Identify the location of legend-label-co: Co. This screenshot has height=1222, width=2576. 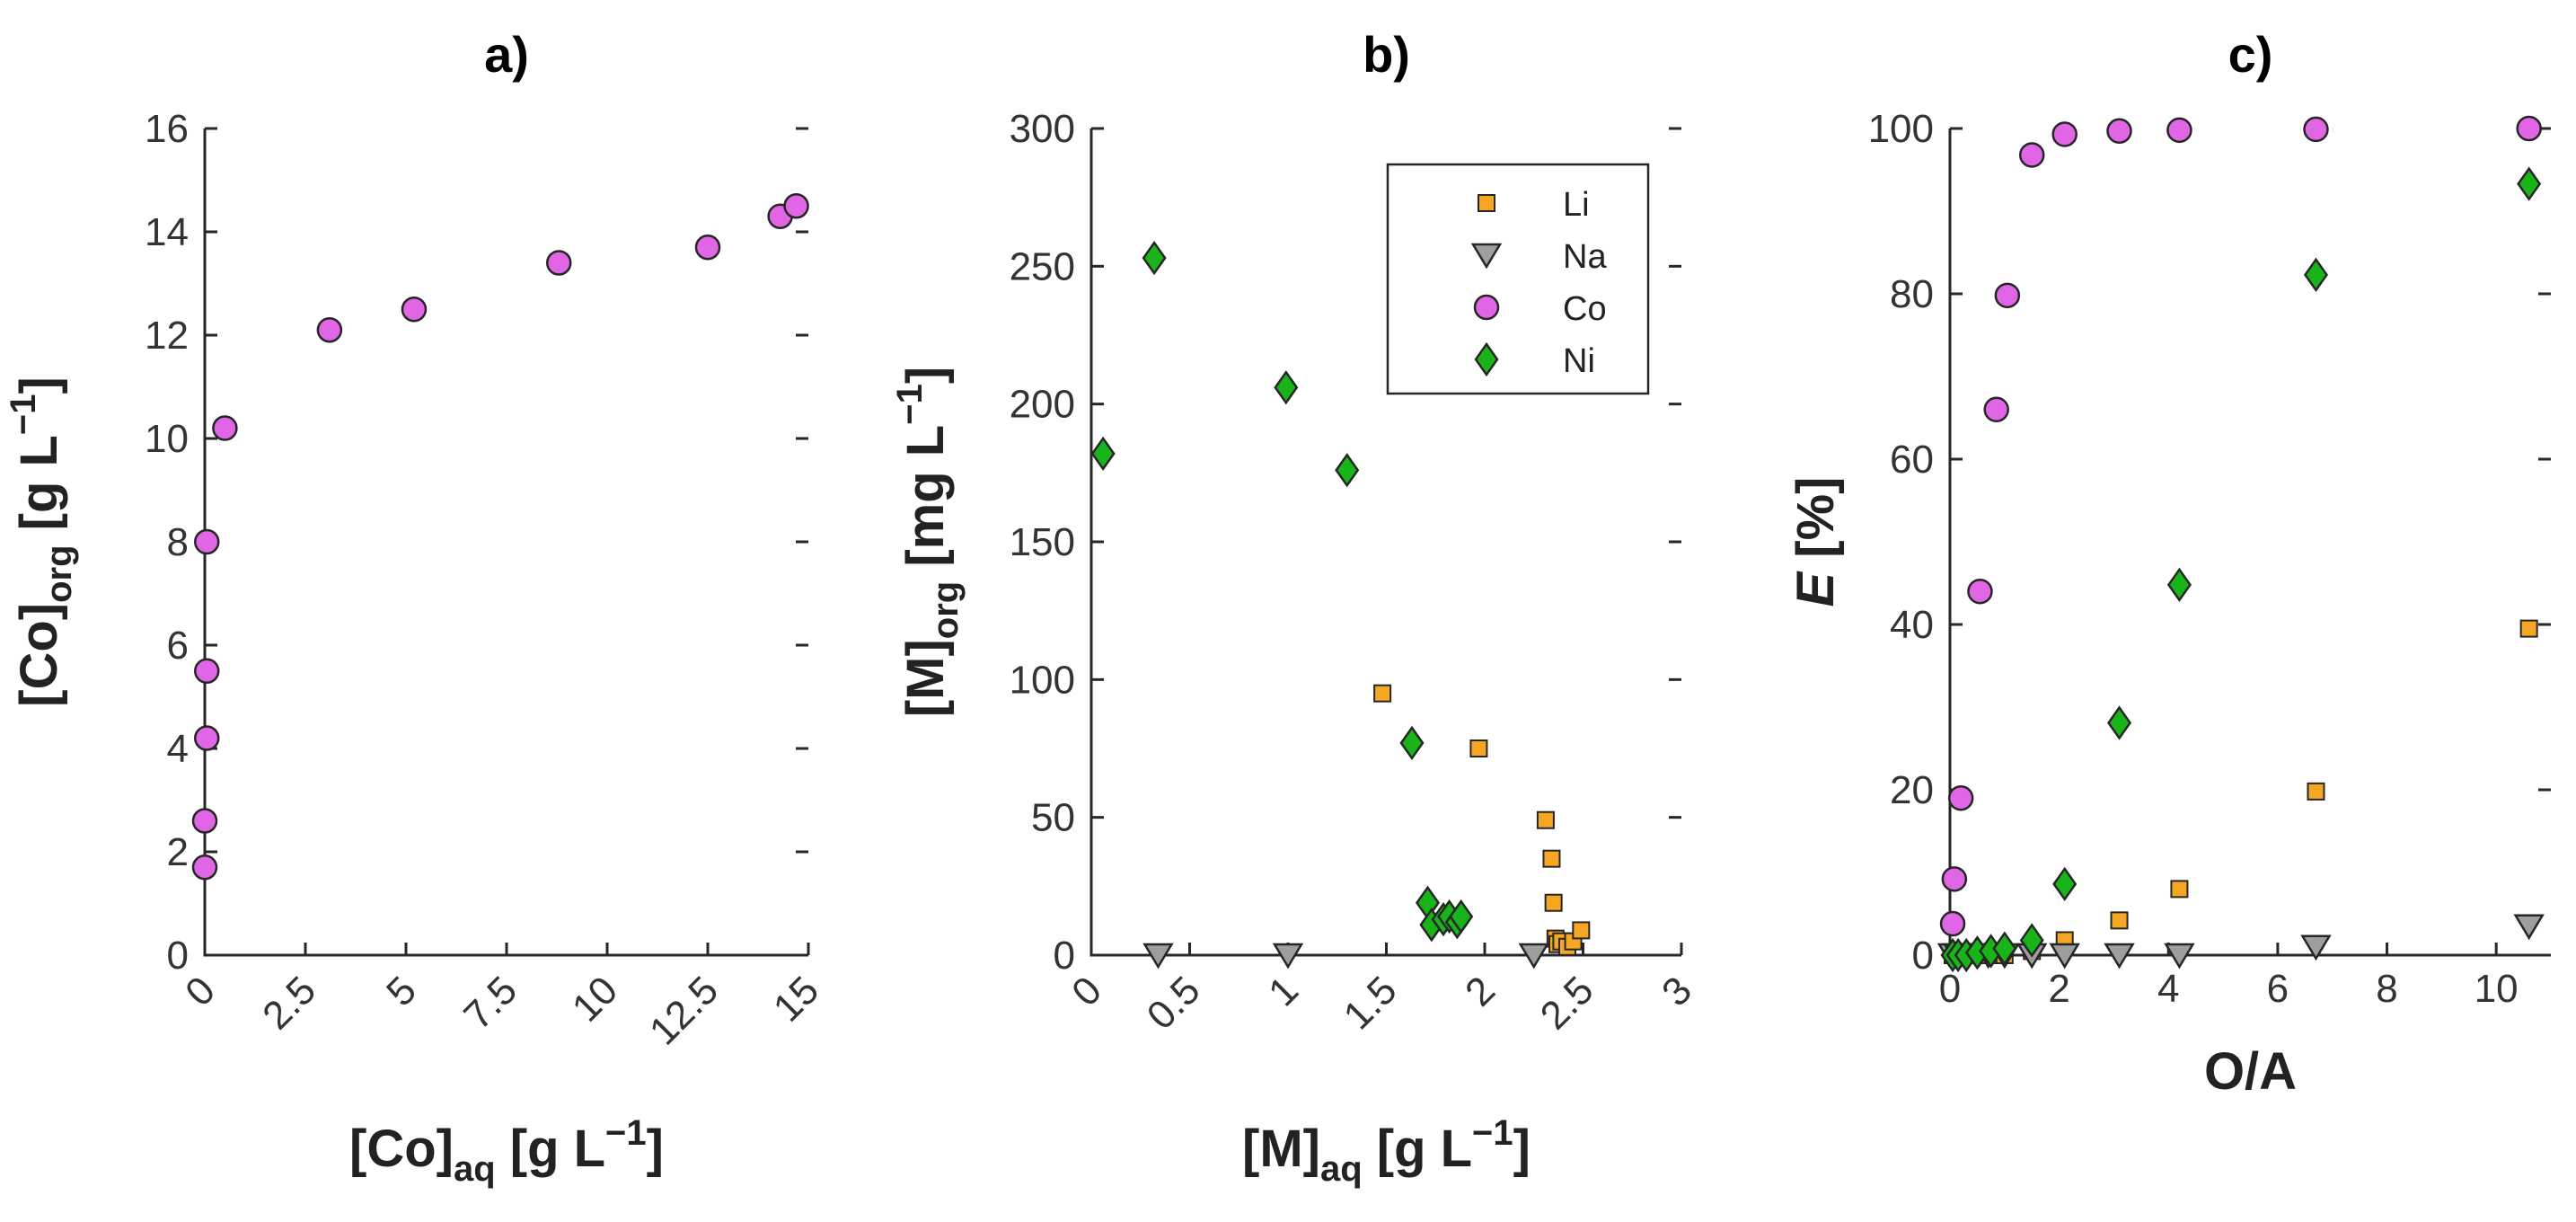
(1585, 309).